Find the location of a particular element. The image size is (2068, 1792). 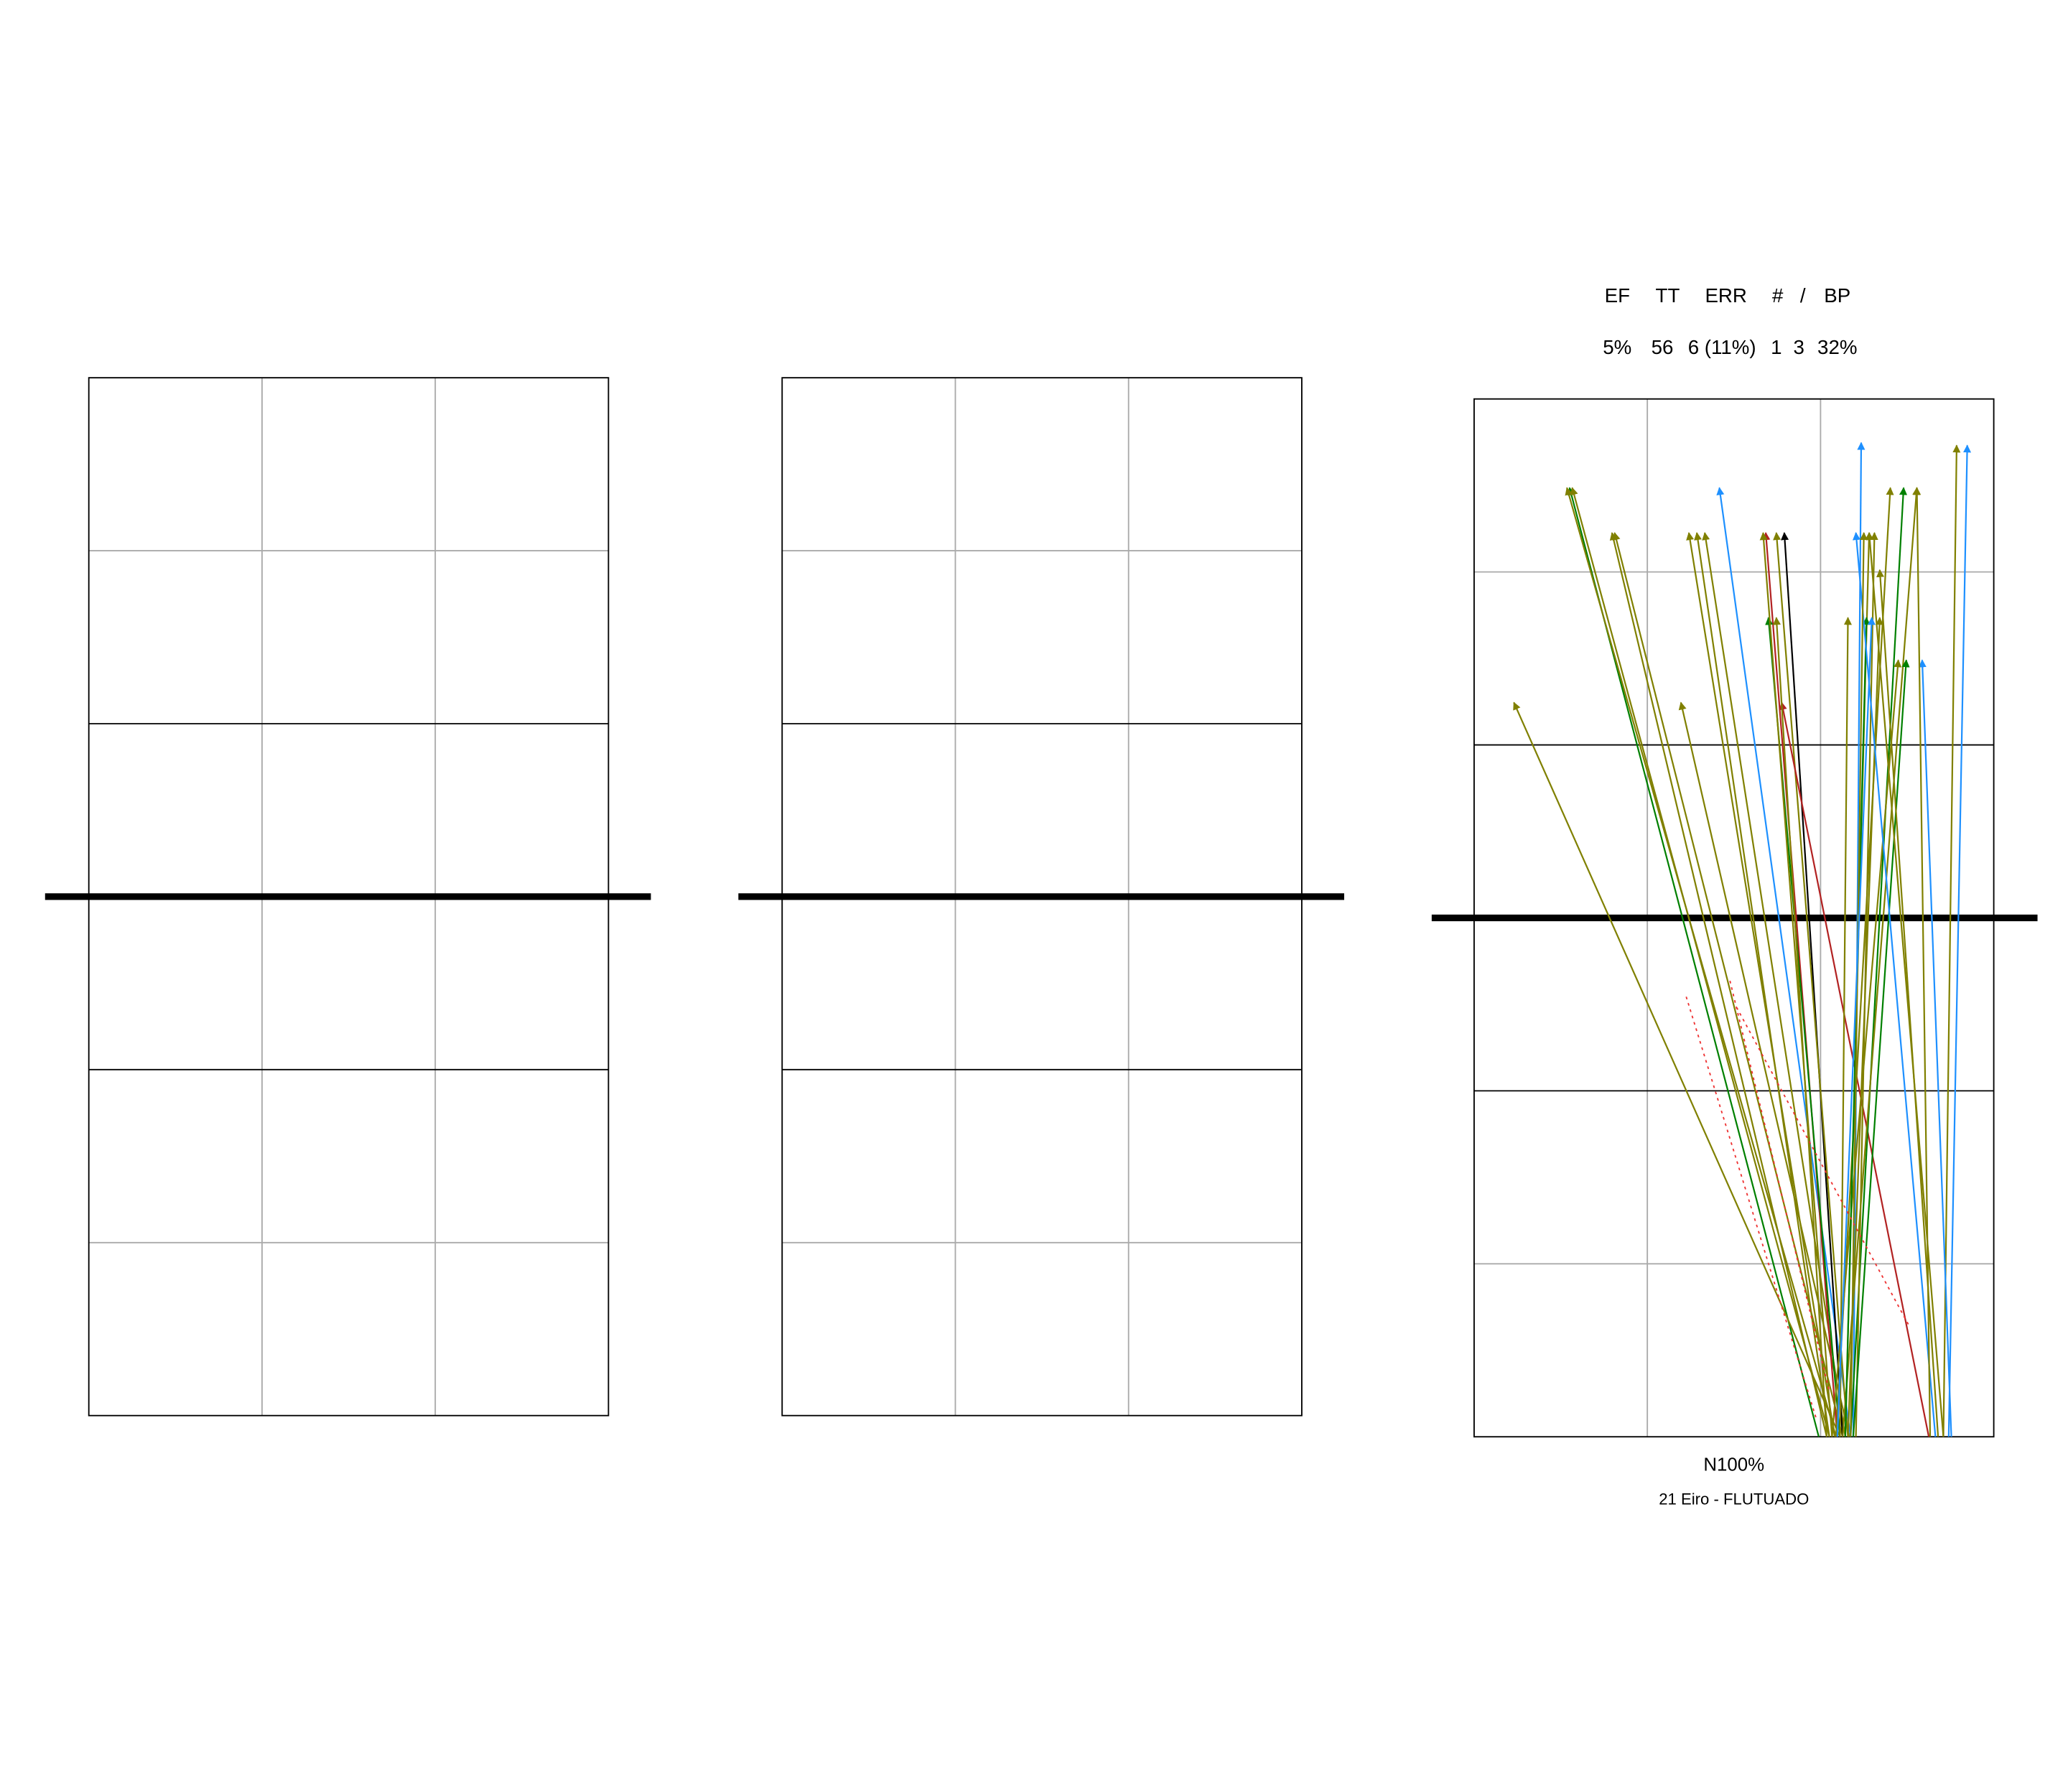

stat-value: 1 is located at coordinates (1776, 347).